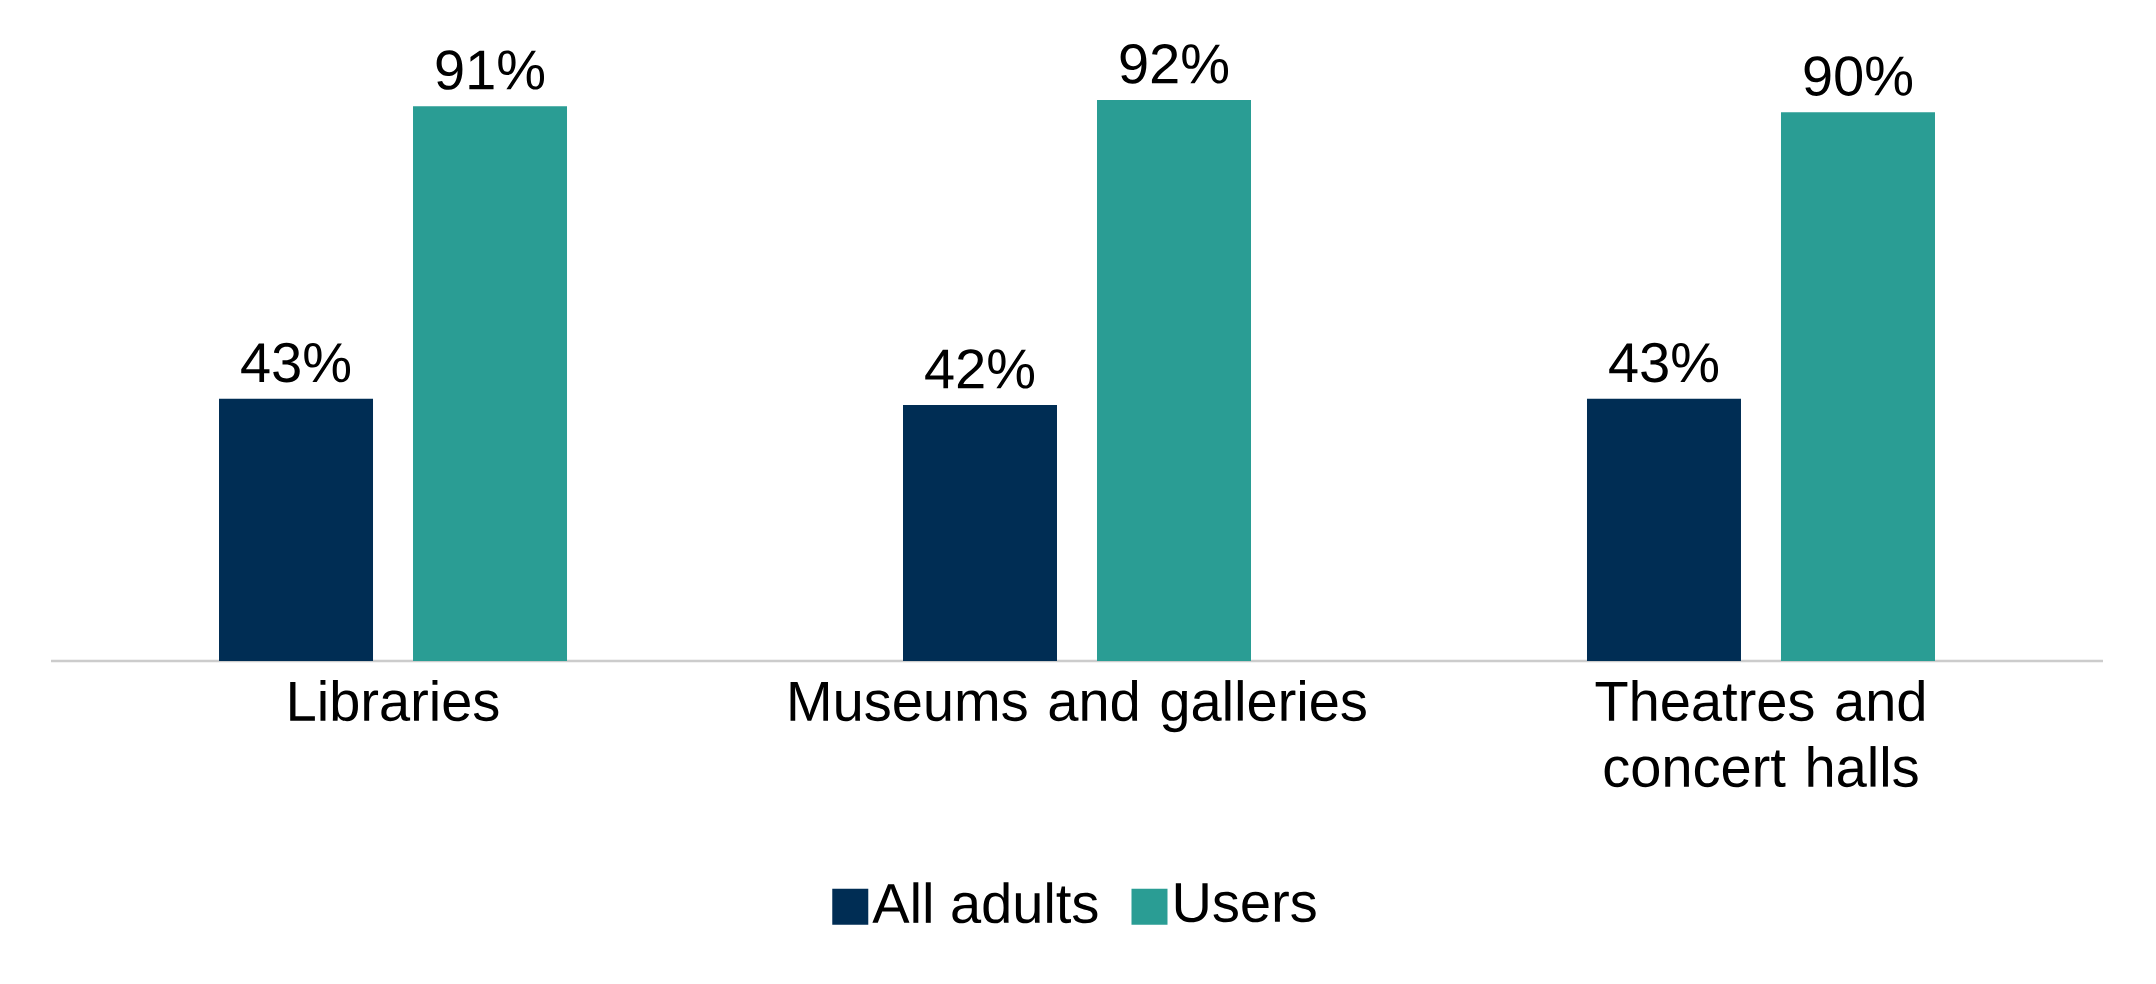 This screenshot has width=2156, height=984. Describe the element at coordinates (394, 701) in the screenshot. I see `x-tick-label: Libraries` at that location.